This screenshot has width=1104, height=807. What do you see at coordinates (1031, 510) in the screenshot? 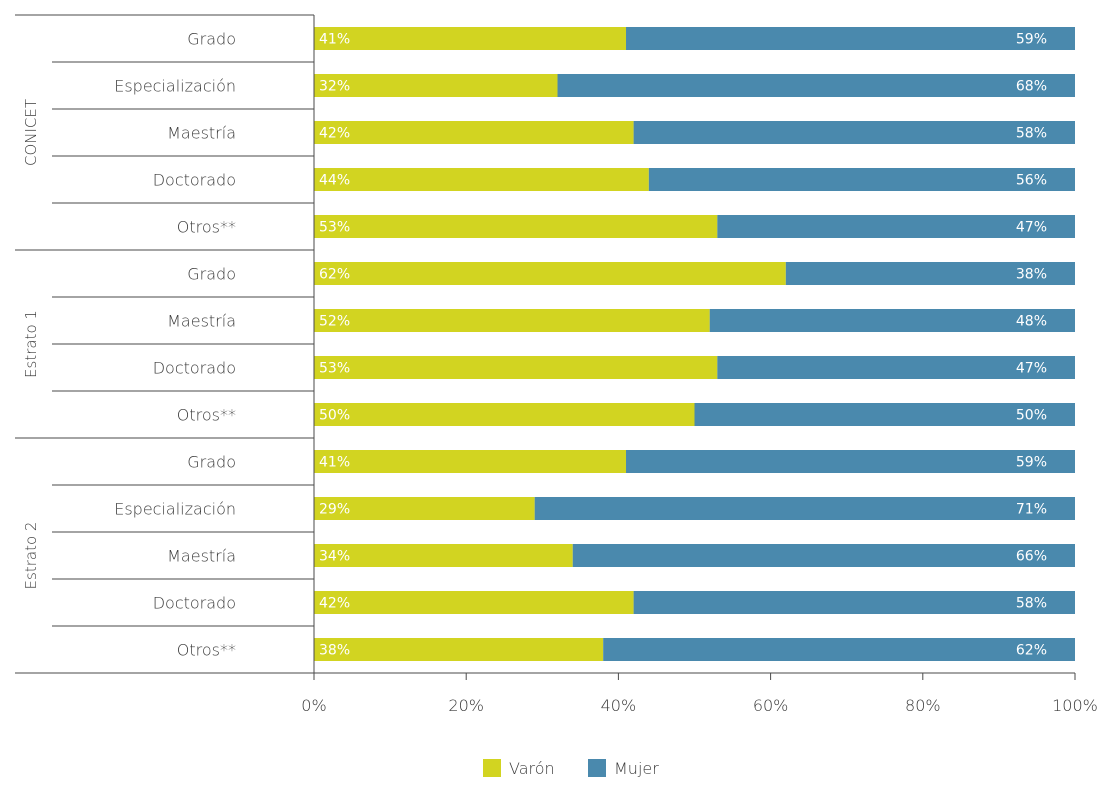
I see `data-label-mujer: 71%` at bounding box center [1031, 510].